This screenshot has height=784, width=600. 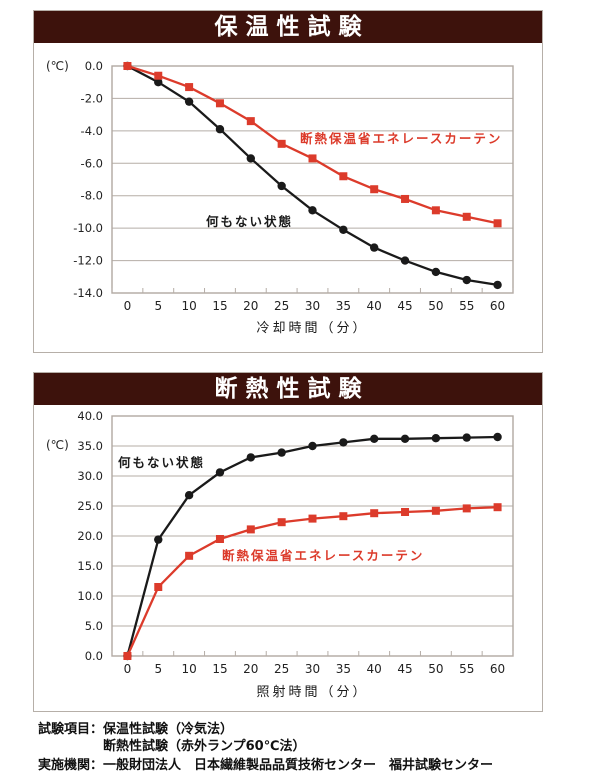 What do you see at coordinates (90, 506) in the screenshot?
I see `y-tick-label: 25.0` at bounding box center [90, 506].